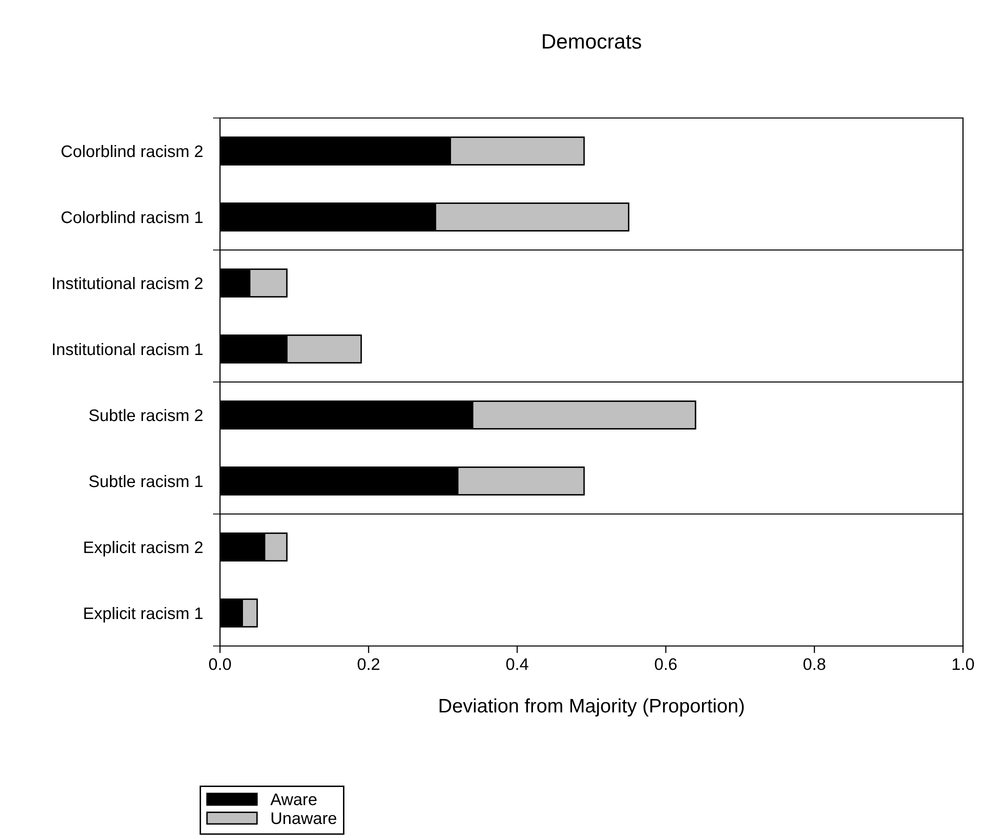  Describe the element at coordinates (963, 664) in the screenshot. I see `x-tick-label: 1.0` at that location.